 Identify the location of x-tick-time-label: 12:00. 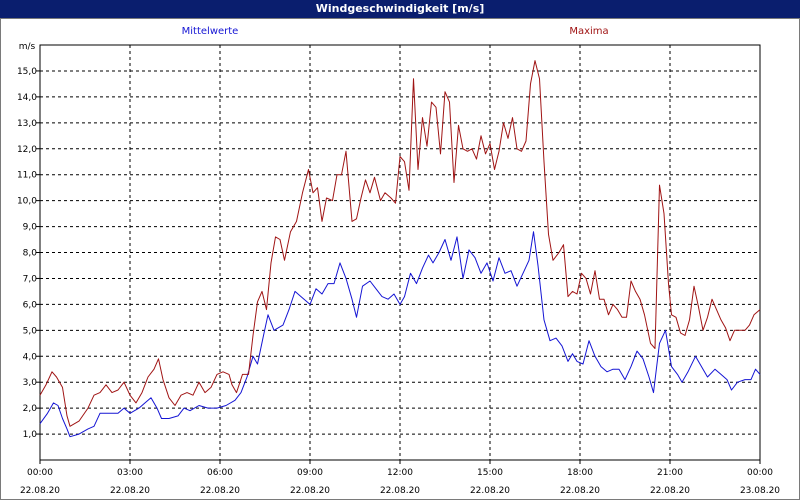
(400, 473).